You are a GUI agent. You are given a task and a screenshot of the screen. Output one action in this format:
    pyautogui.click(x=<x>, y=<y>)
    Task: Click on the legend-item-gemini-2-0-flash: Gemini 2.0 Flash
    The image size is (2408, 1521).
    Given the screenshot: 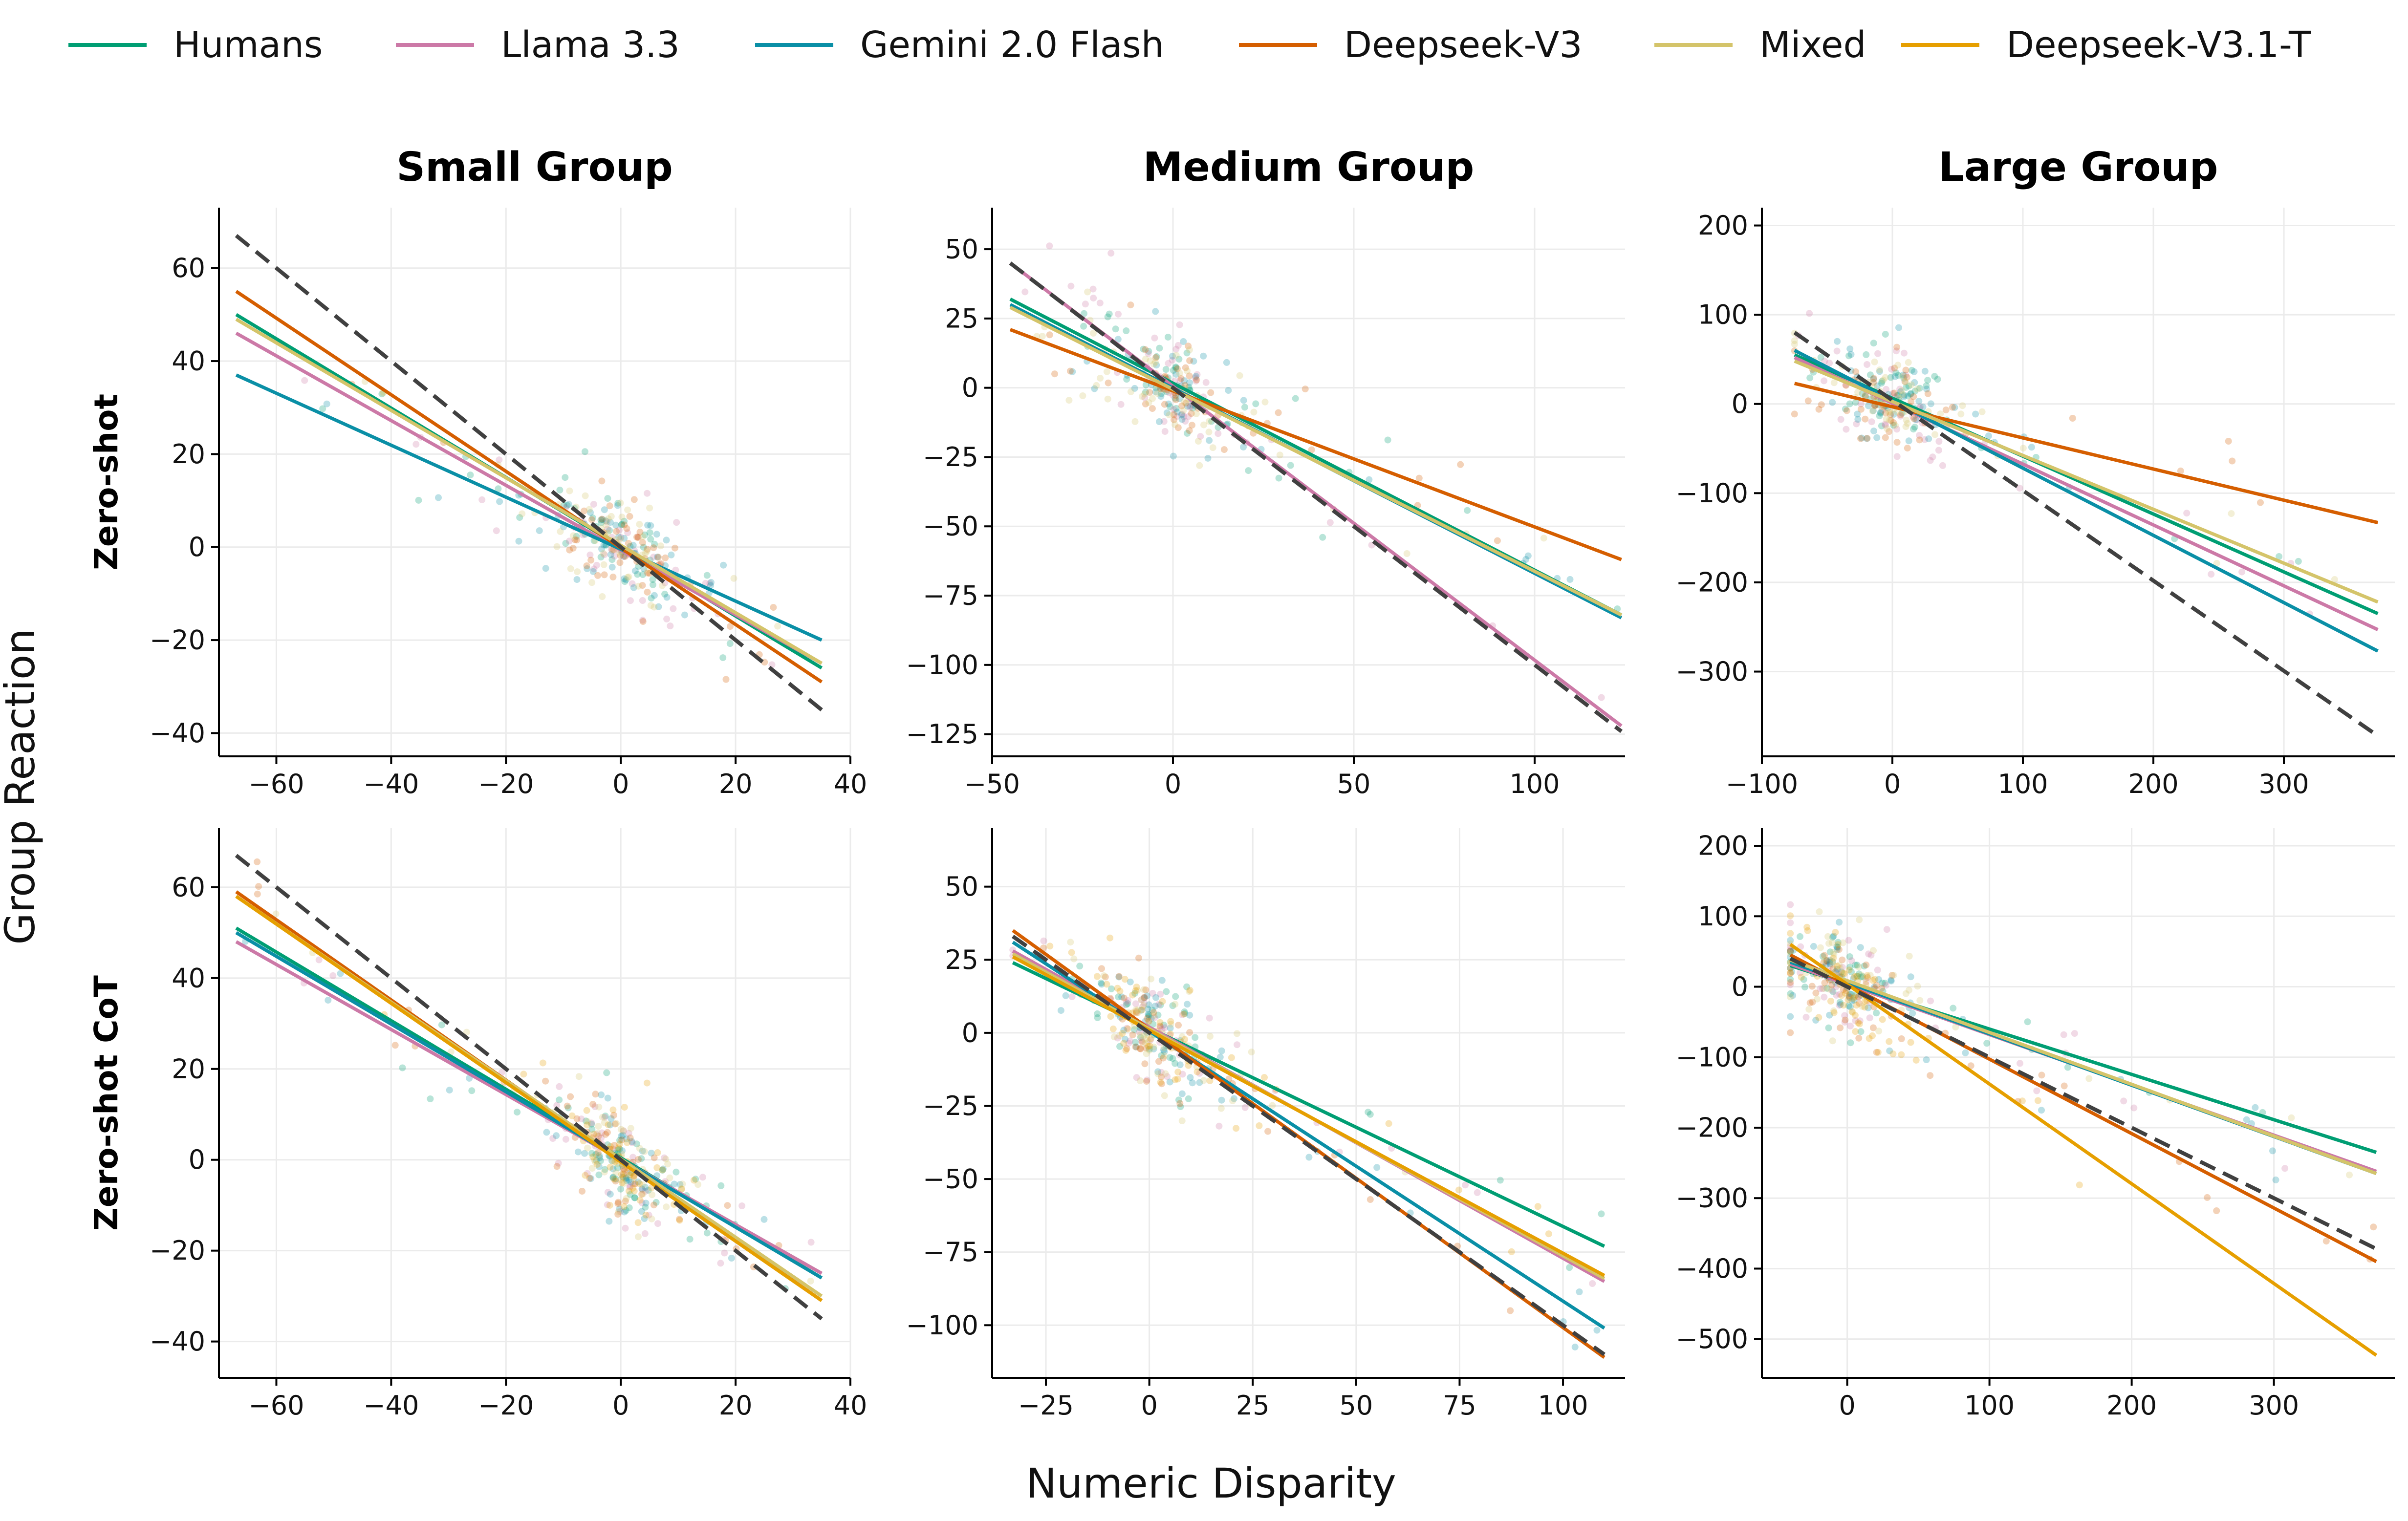 What is the action you would take?
    pyautogui.click(x=960, y=45)
    